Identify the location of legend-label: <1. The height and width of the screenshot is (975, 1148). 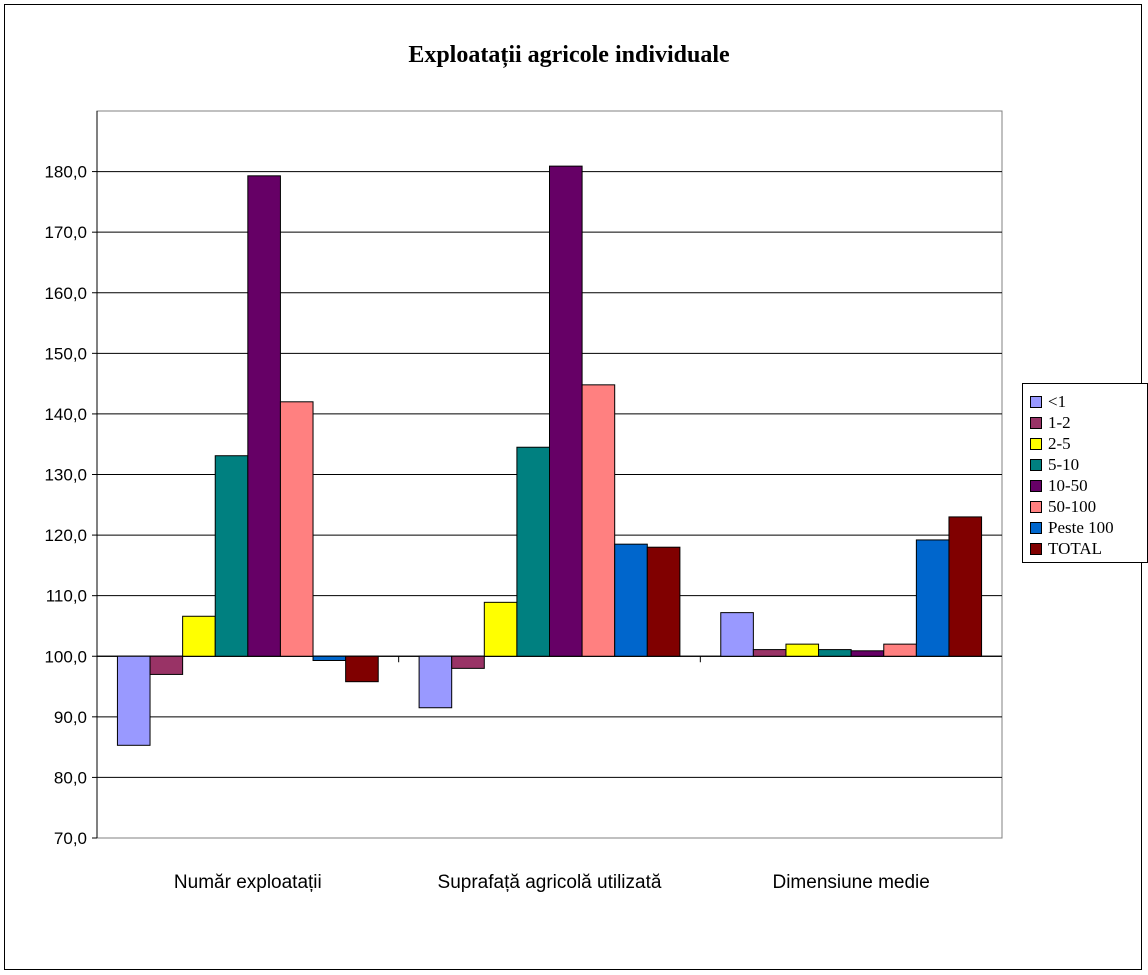
(1057, 401).